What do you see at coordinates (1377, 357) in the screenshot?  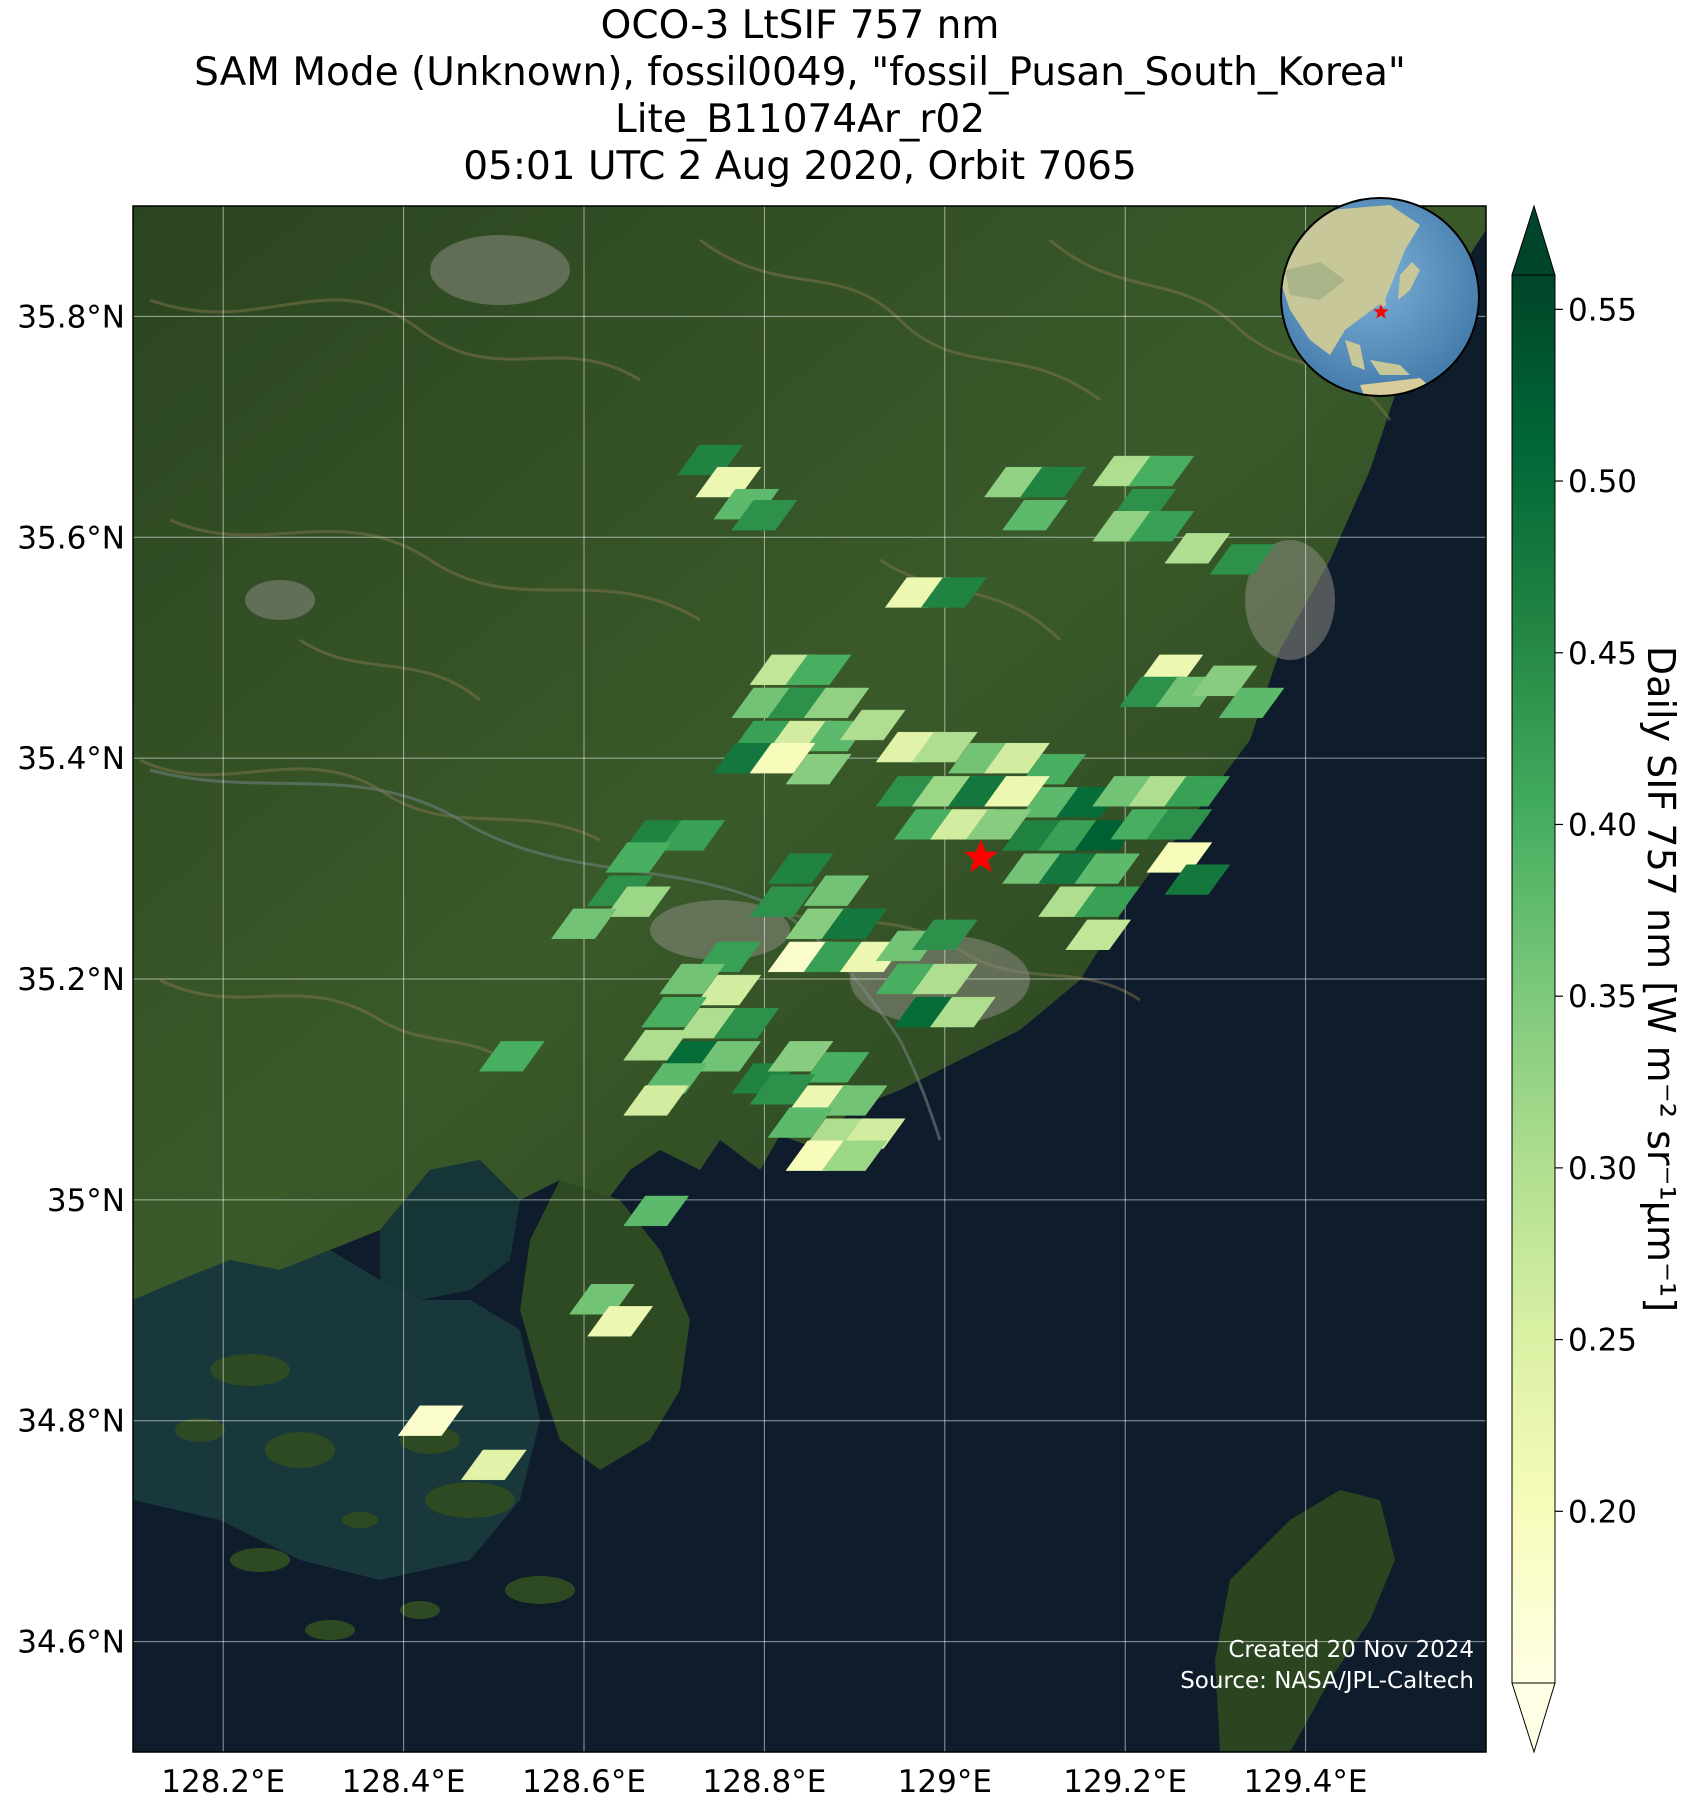 I see `globe-seasia` at bounding box center [1377, 357].